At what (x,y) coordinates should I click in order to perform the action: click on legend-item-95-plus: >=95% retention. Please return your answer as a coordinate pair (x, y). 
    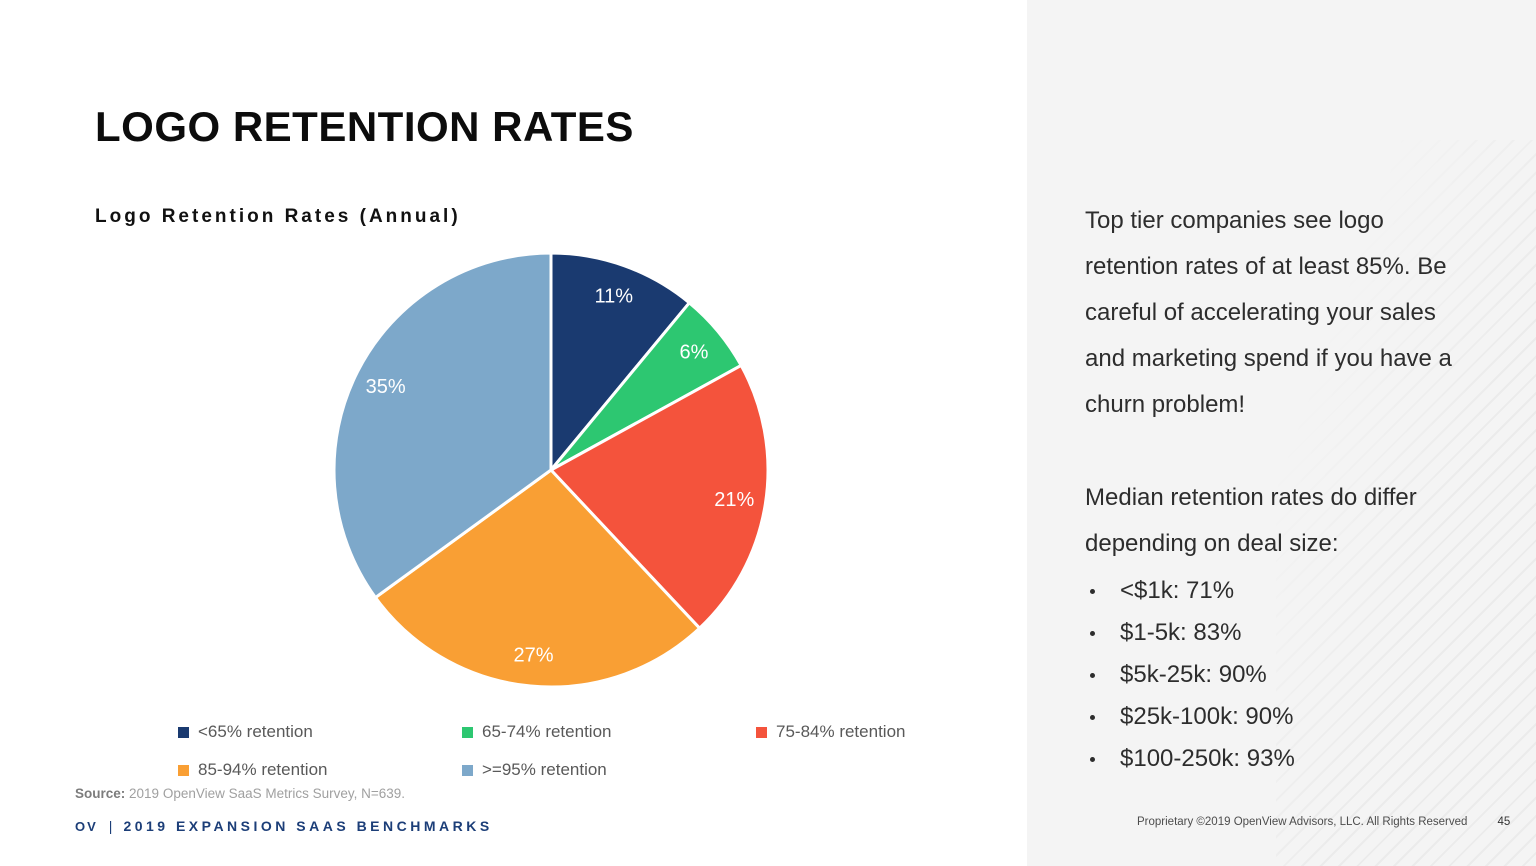
    Looking at the image, I should click on (534, 770).